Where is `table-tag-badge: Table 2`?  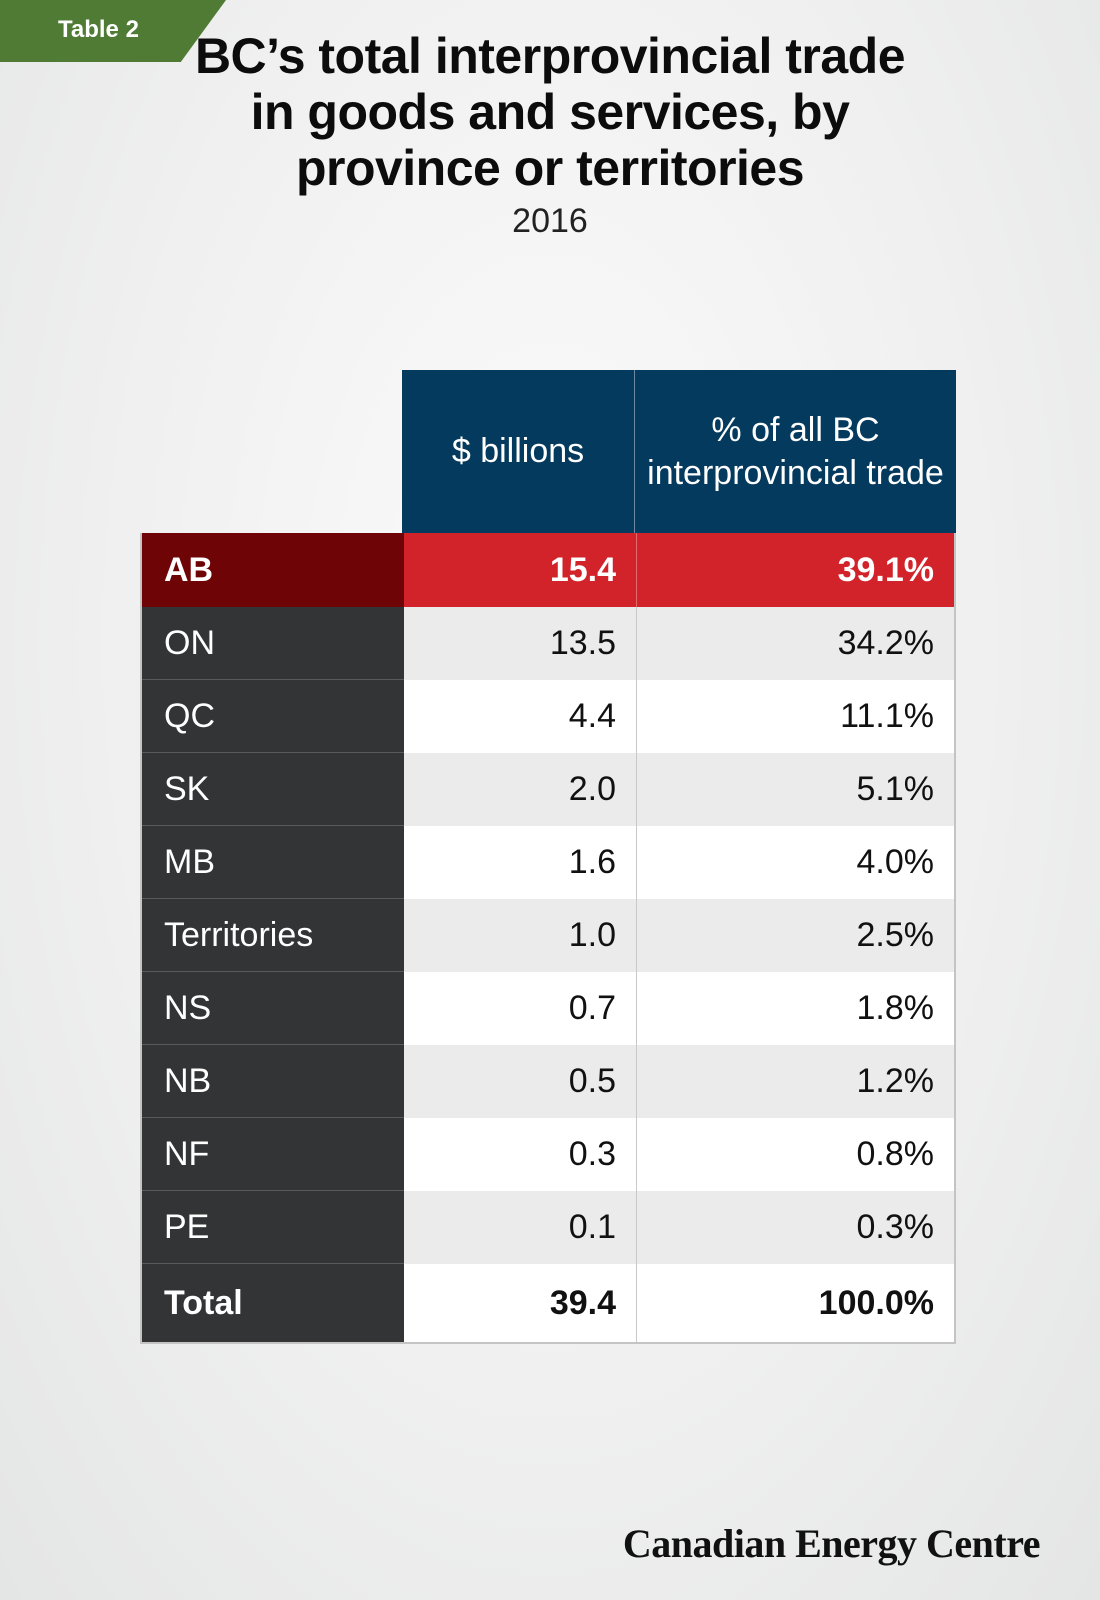
table-tag-badge: Table 2 is located at coordinates (113, 31).